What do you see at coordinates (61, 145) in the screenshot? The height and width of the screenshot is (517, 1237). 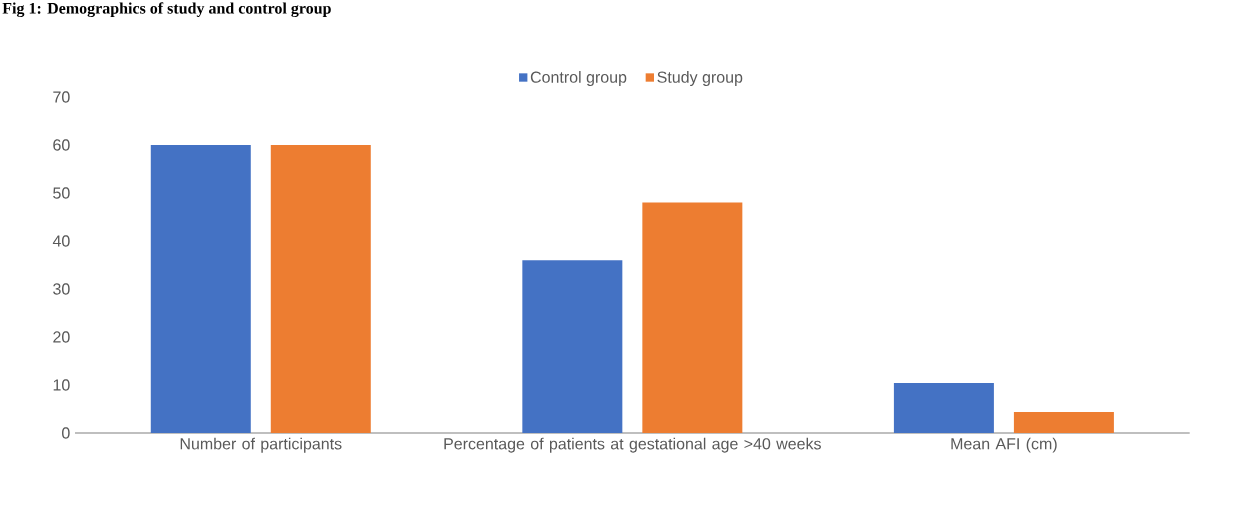 I see `y-tick-label: 60` at bounding box center [61, 145].